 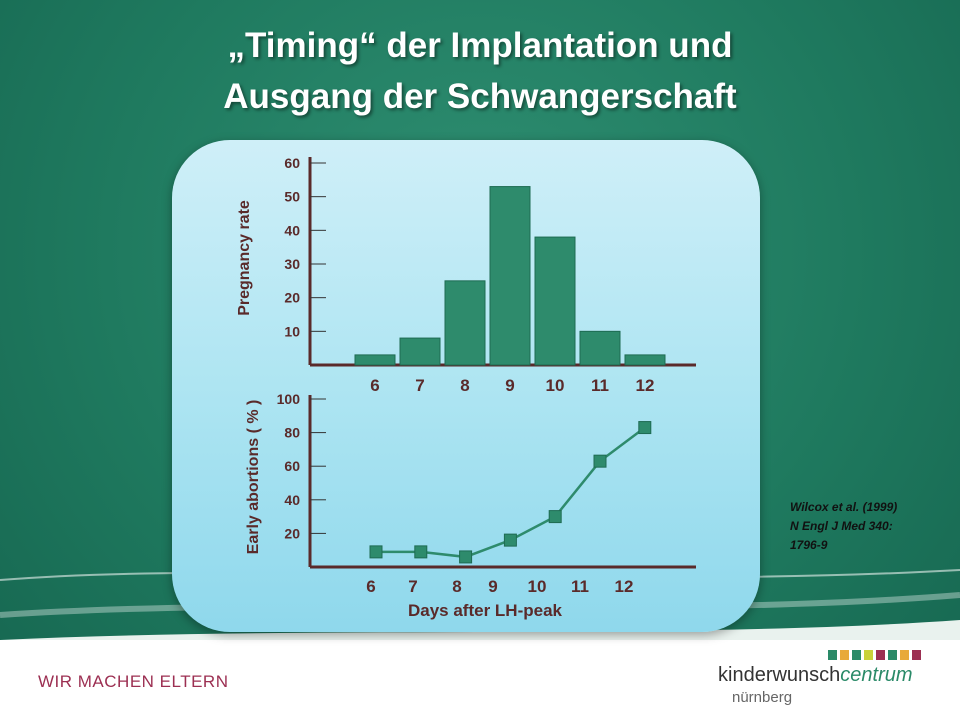 I want to click on line-y-tick-label: 100, so click(x=289, y=399).